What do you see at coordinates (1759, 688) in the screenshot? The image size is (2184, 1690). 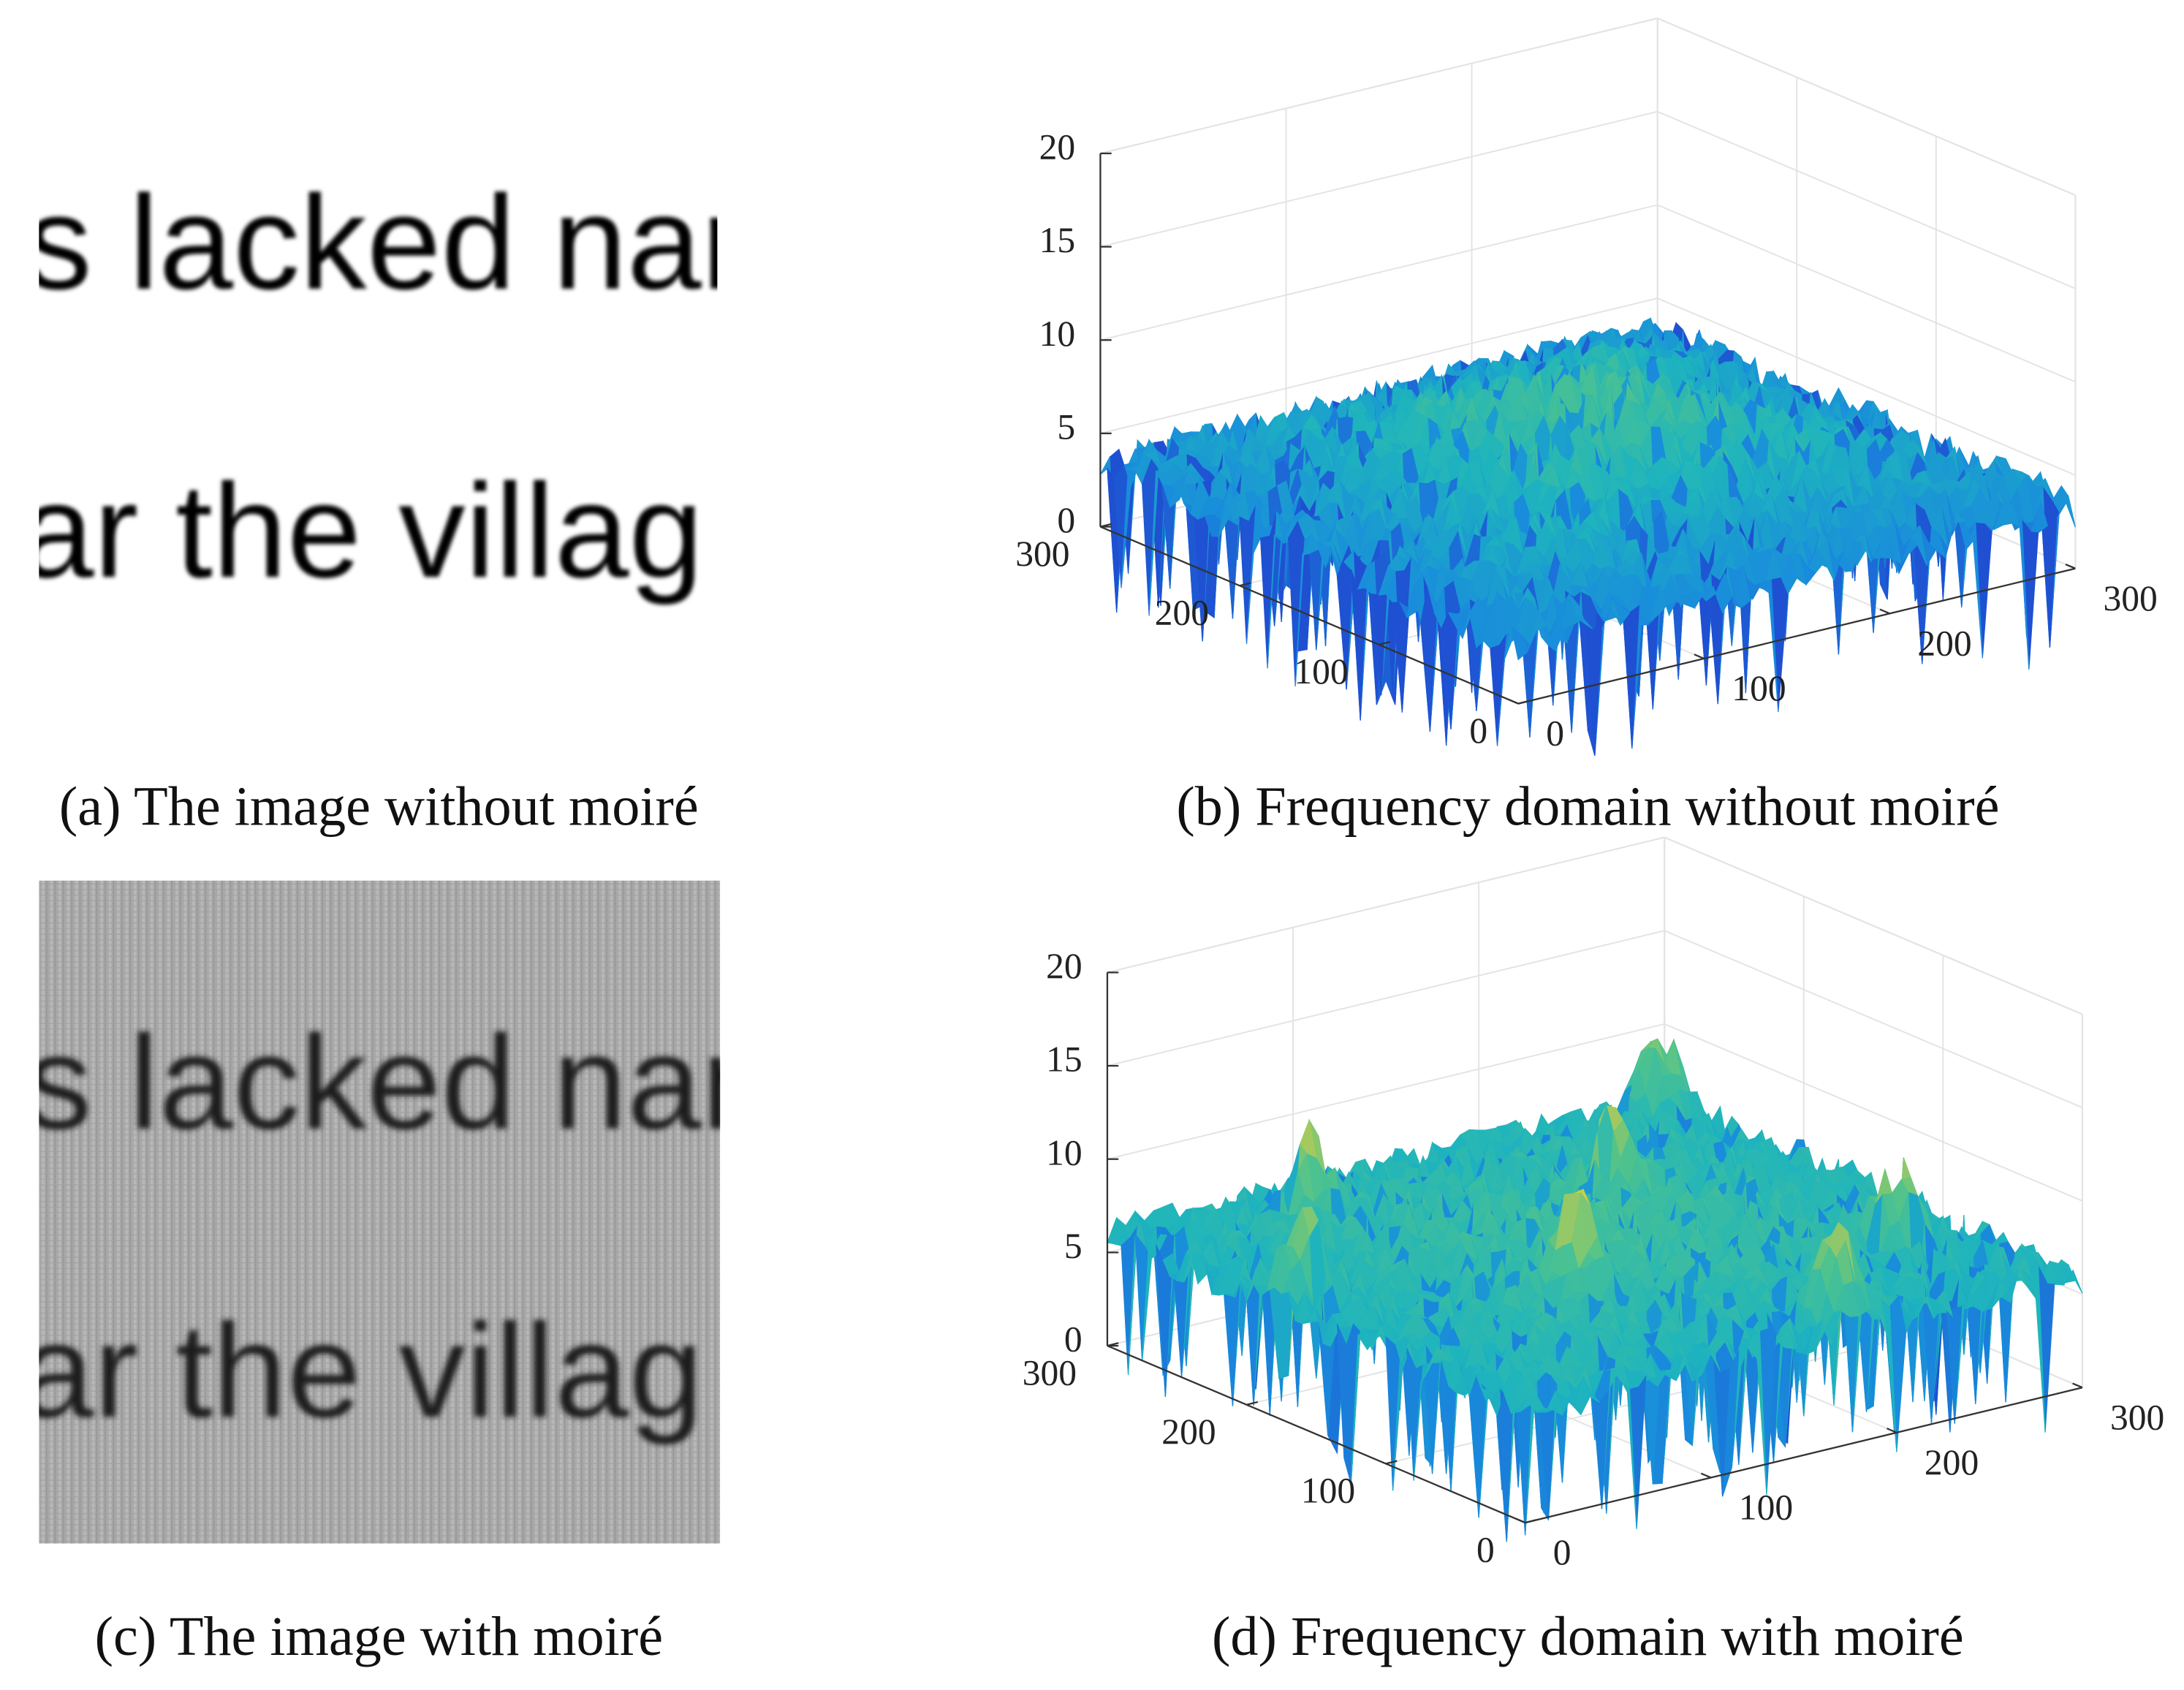 I see `x-tick-label: 100` at bounding box center [1759, 688].